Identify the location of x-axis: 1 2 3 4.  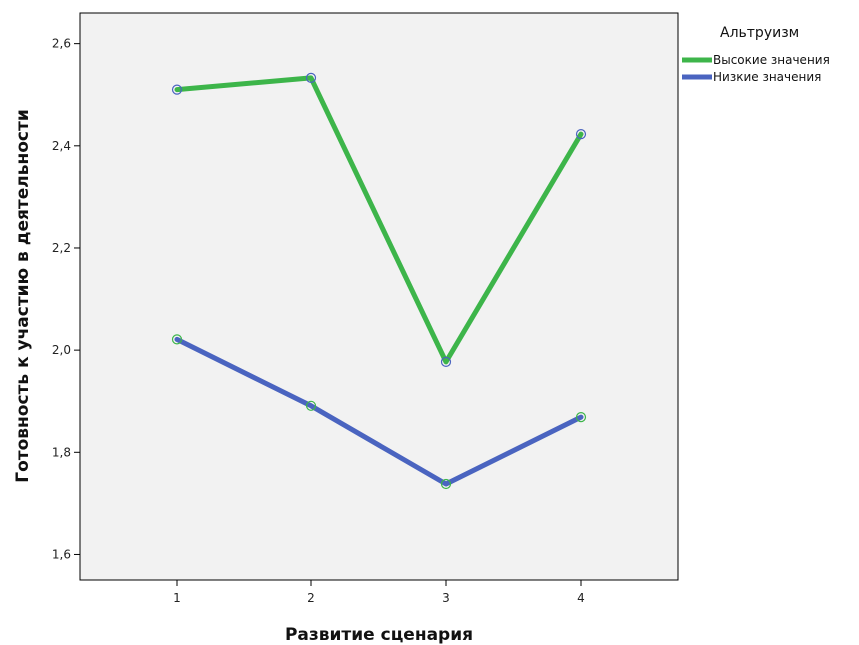
(379, 592).